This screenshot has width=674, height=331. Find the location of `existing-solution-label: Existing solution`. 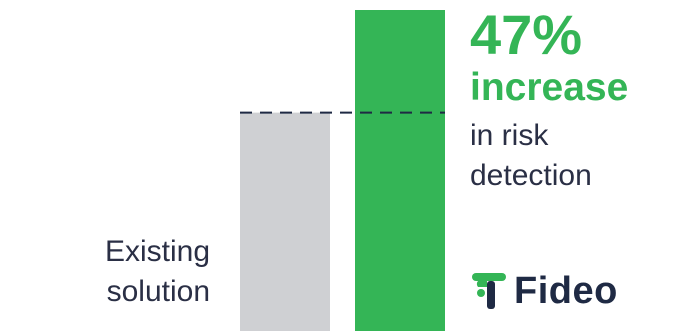

existing-solution-label: Existing solution is located at coordinates (135, 272).